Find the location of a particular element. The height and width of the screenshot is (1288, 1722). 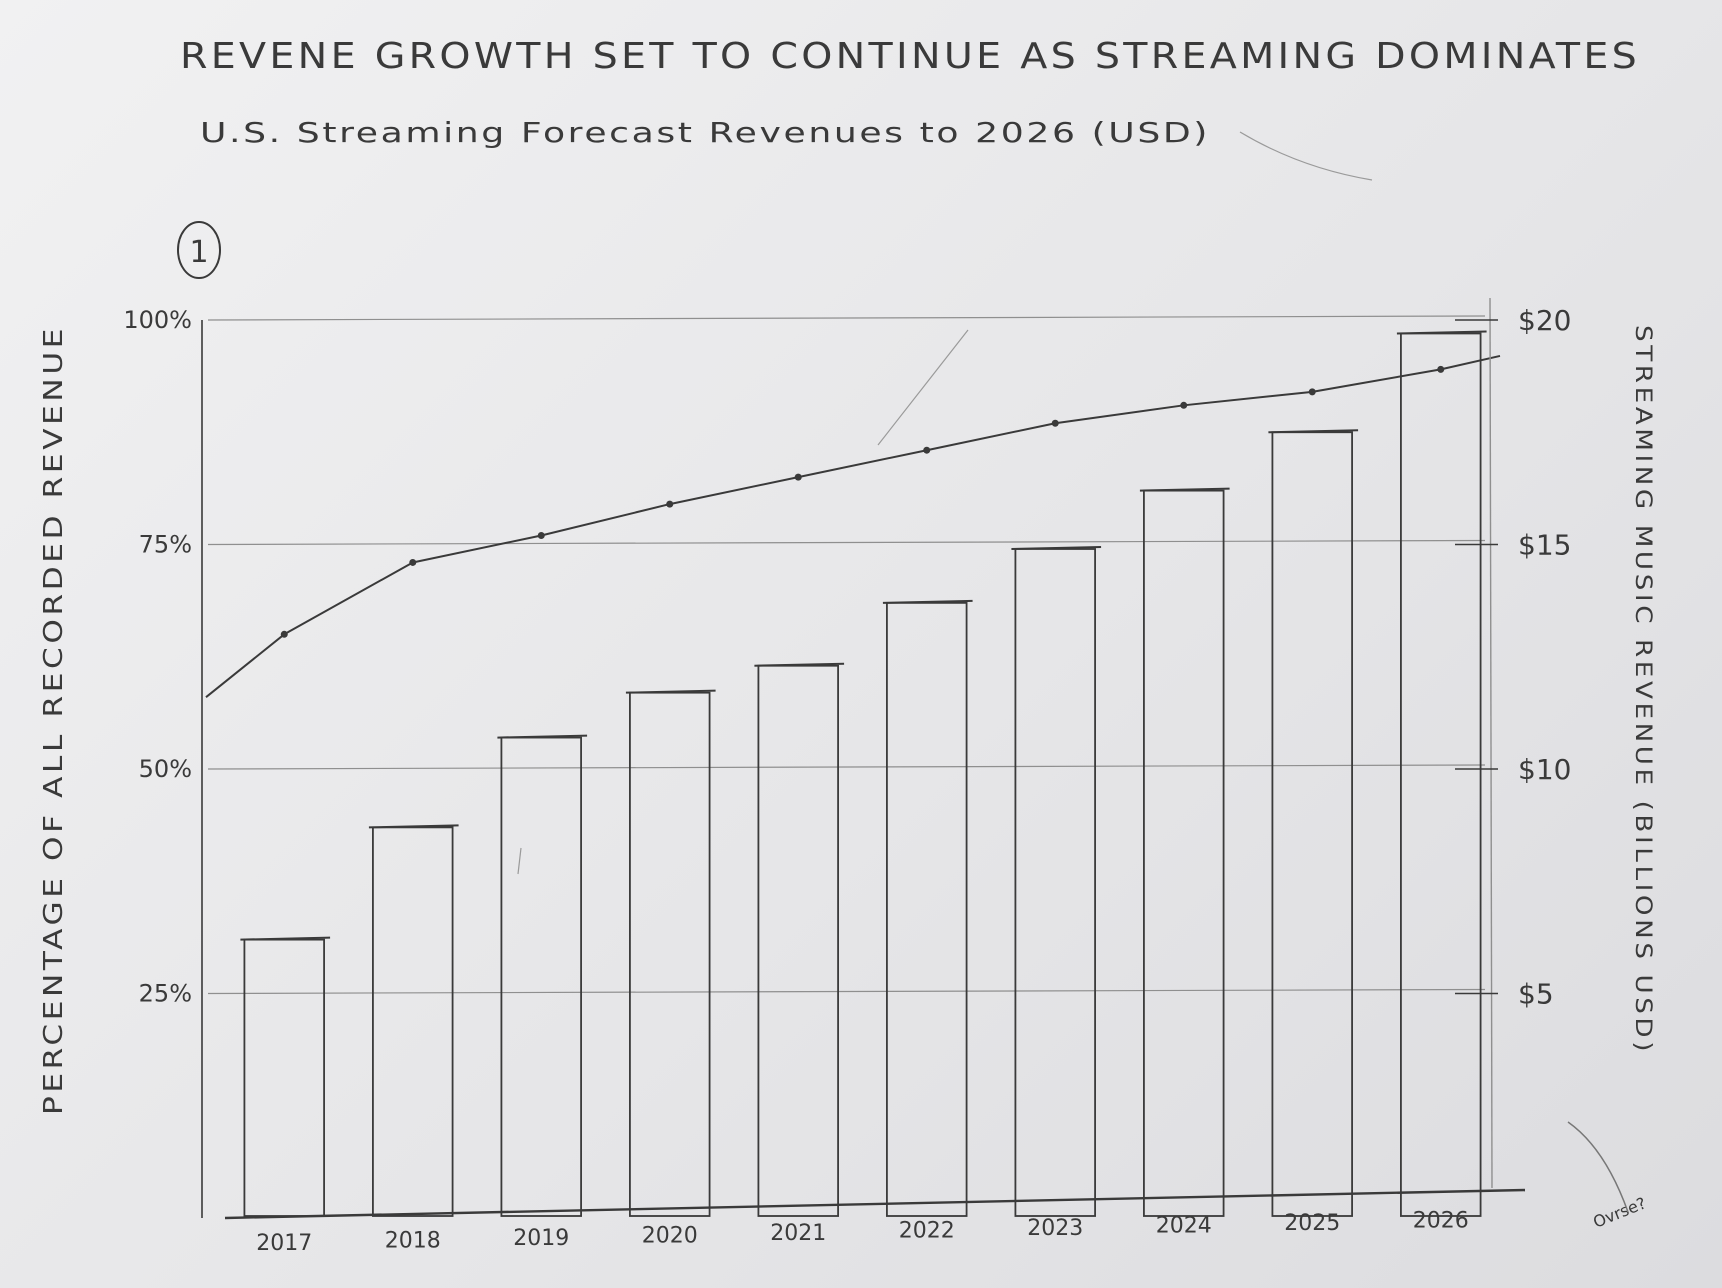

right-axis-title: STREAMING MUSIC REVENUE (BILLIONS USD) is located at coordinates (1642, 690).